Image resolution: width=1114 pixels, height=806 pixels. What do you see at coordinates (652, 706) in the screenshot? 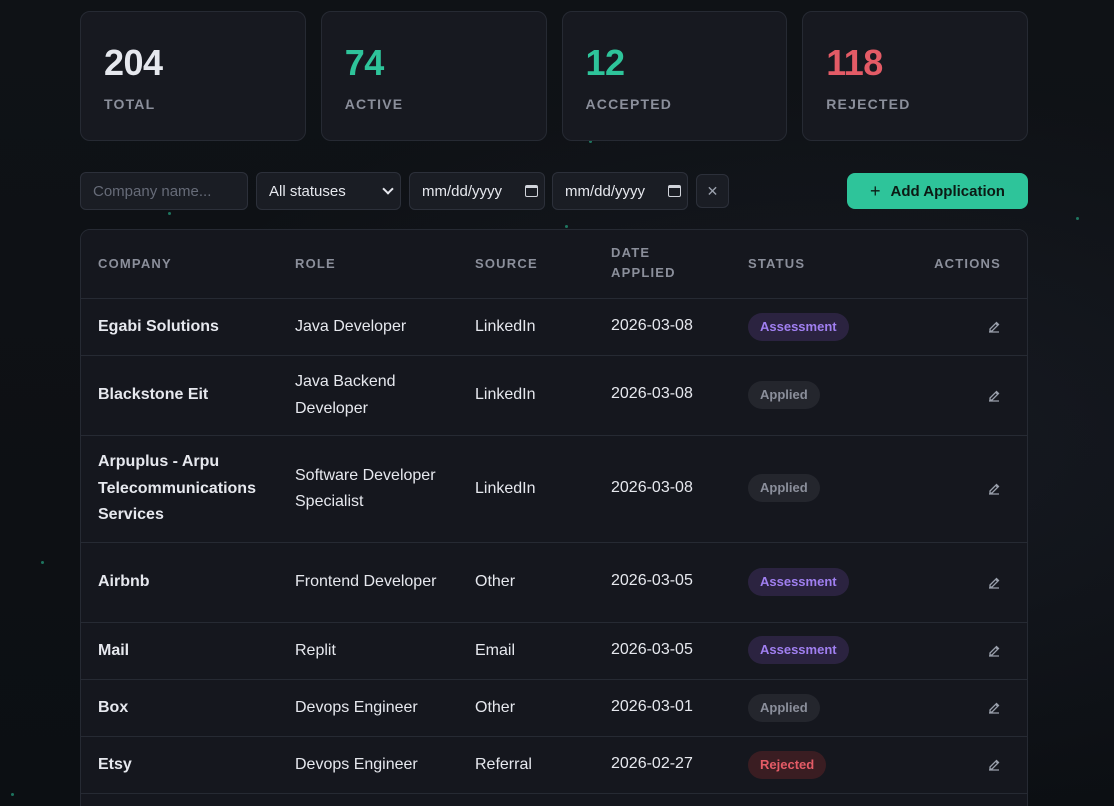
I see `cell-date: 2026-03-01` at bounding box center [652, 706].